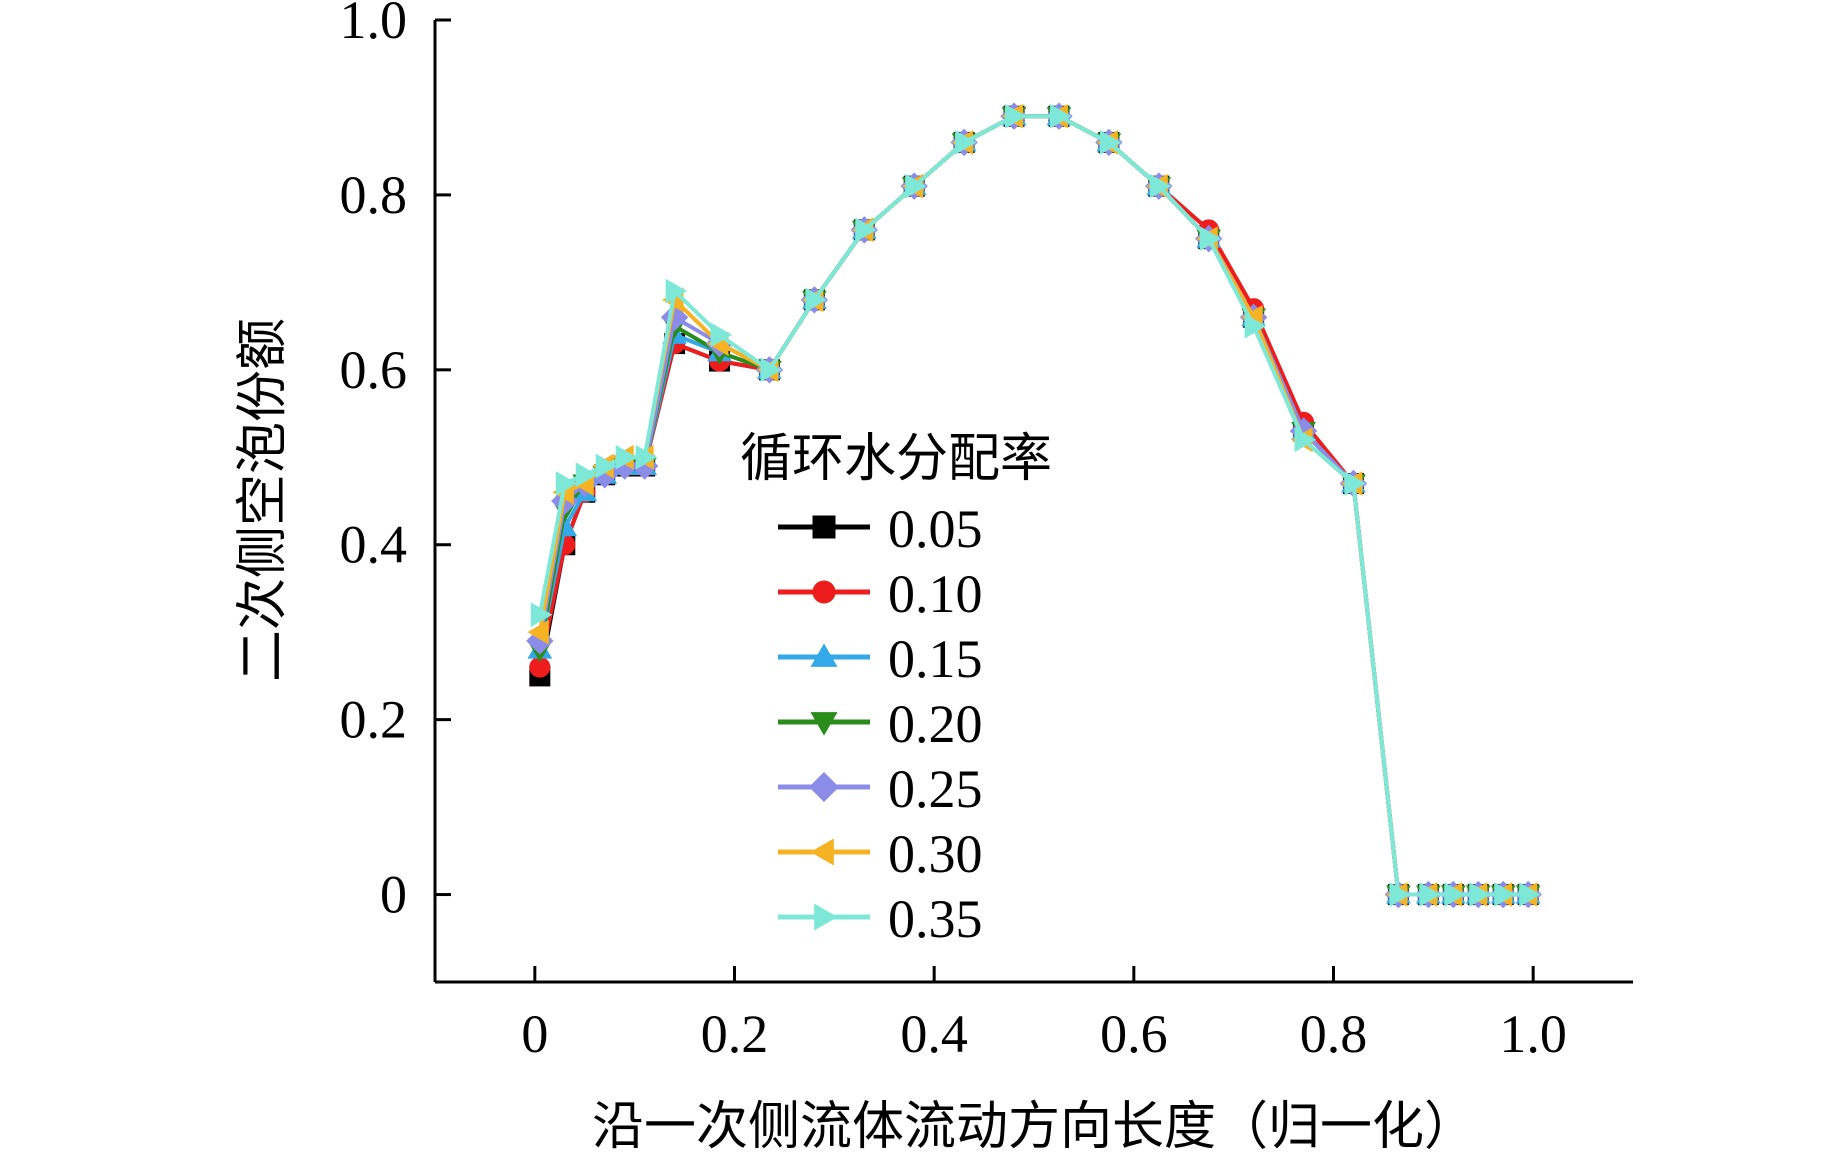  I want to click on legend-item-0.35: 0.35, so click(880, 919).